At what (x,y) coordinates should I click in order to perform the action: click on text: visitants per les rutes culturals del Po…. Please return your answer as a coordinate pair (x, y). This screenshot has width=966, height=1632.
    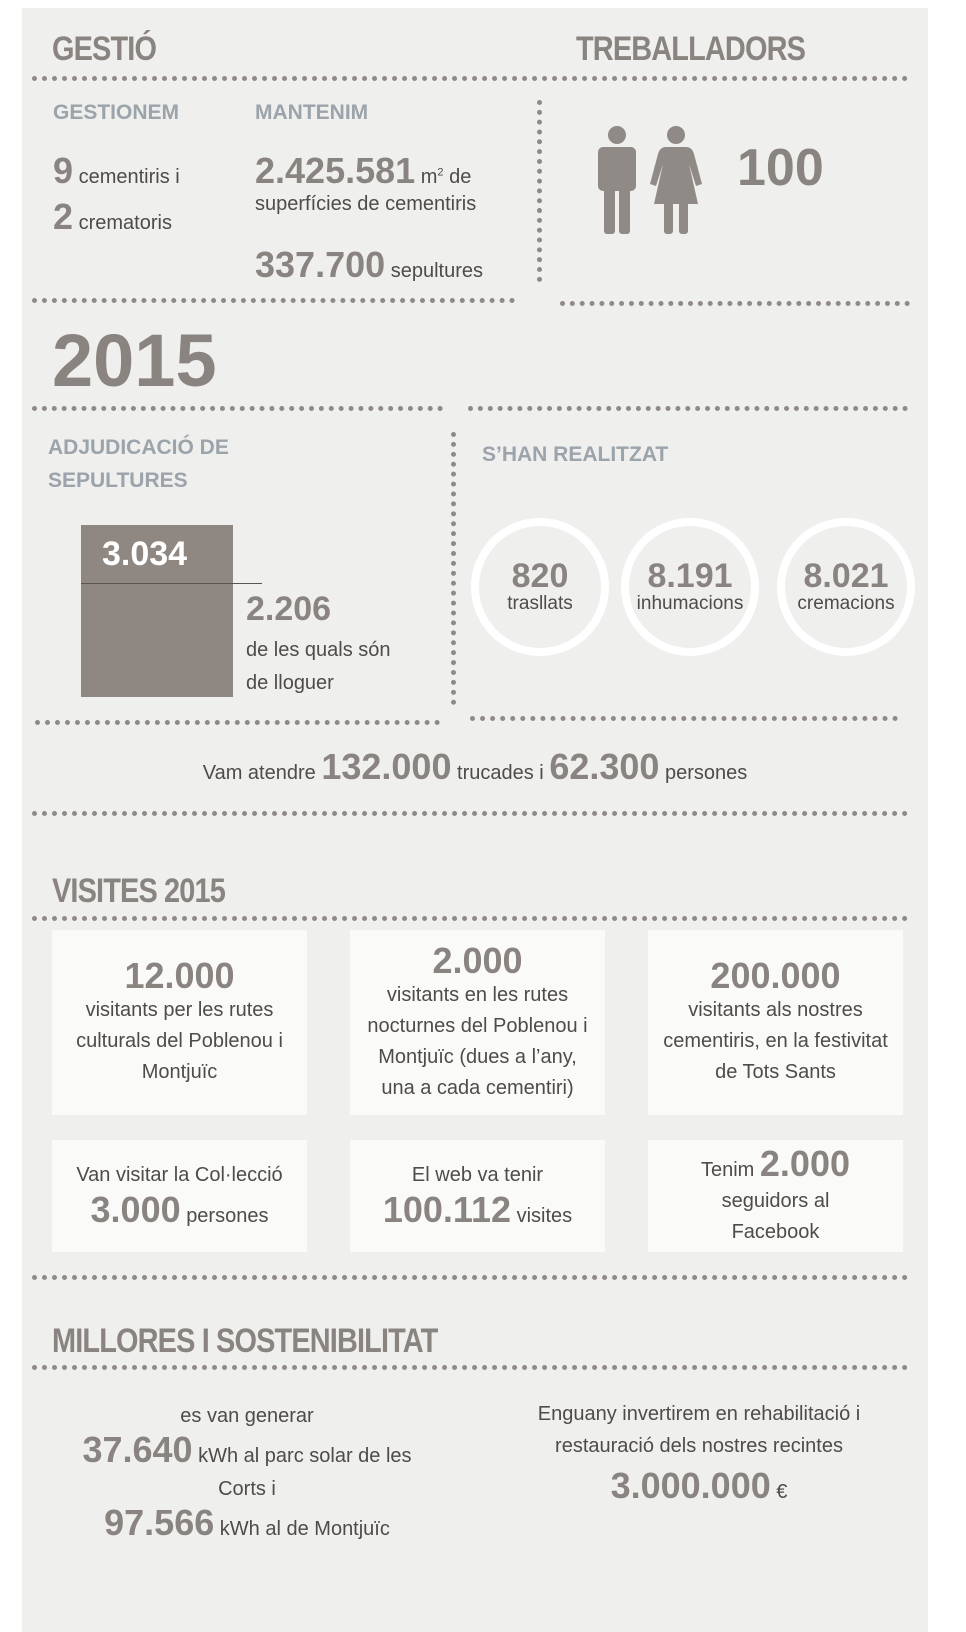
    Looking at the image, I should click on (179, 1041).